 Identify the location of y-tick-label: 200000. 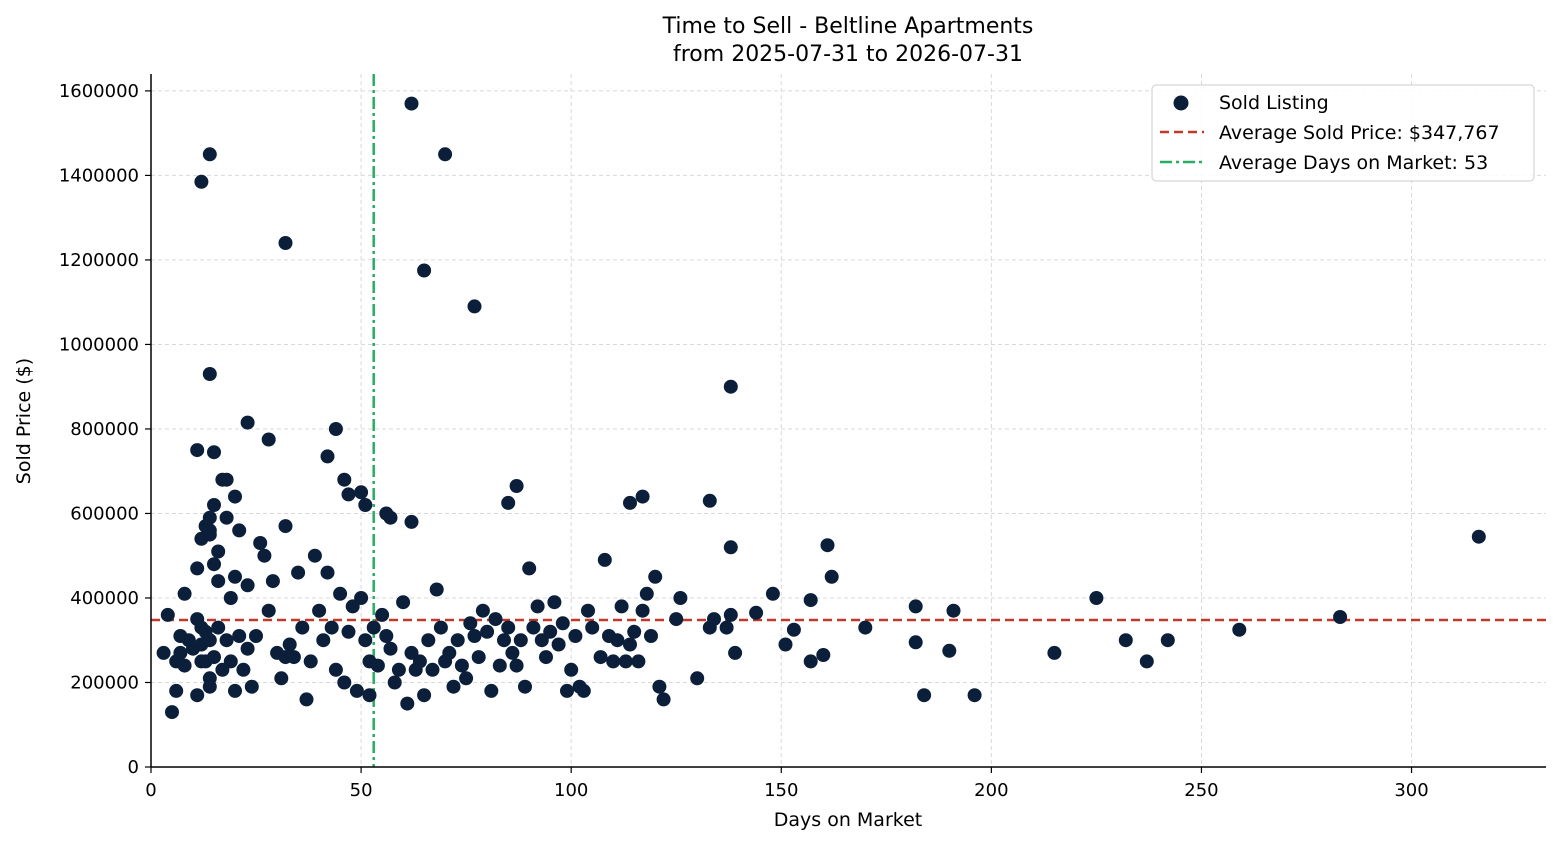
(104, 682).